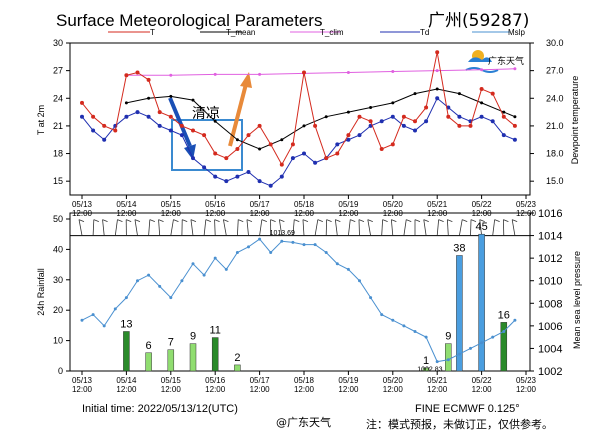 This screenshot has width=600, height=433. I want to click on disclaimer-note: 注：模式预报，未做订正，仅供参考。, so click(459, 424).